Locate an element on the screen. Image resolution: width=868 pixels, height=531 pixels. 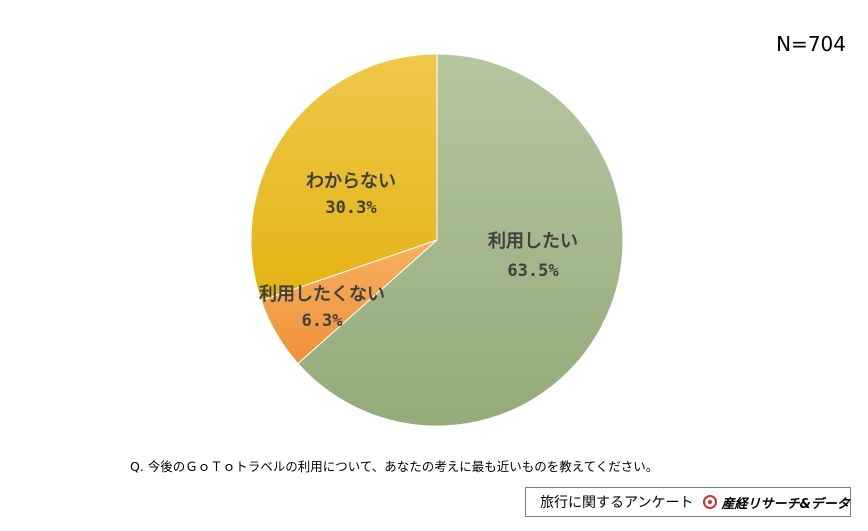
pie-labels: 利用したい 63.5% 利用したくない 6.3% わからない 30.3% is located at coordinates (418, 251).